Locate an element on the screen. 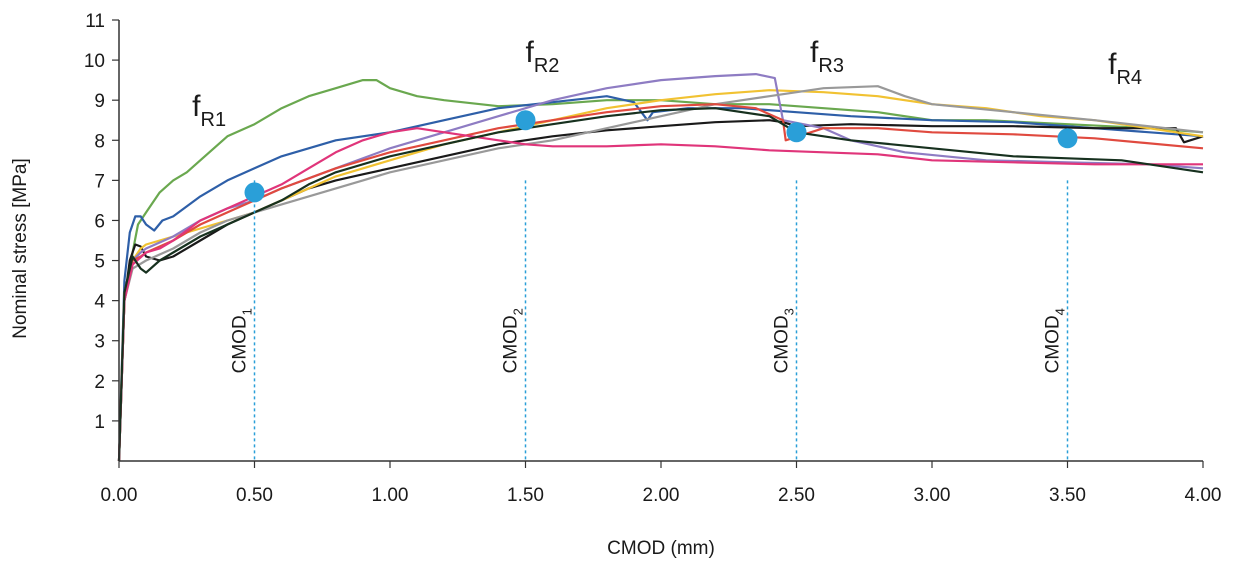 This screenshot has height=563, width=1237. x-tick-label: 2.50 is located at coordinates (796, 495).